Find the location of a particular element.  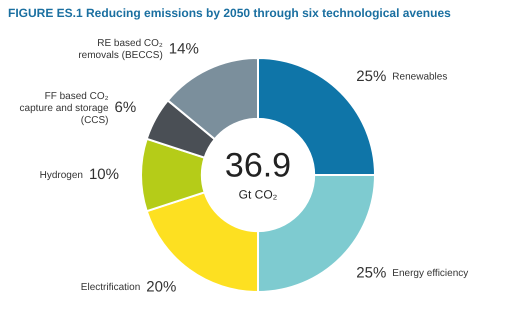

slice-label: RE based CO₂ removals (BECCS) is located at coordinates (120, 49).